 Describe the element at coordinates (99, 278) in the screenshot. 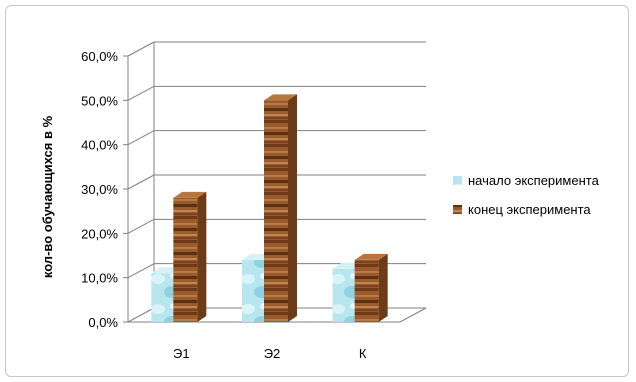

I see `y-tick-label: 10,0%` at that location.